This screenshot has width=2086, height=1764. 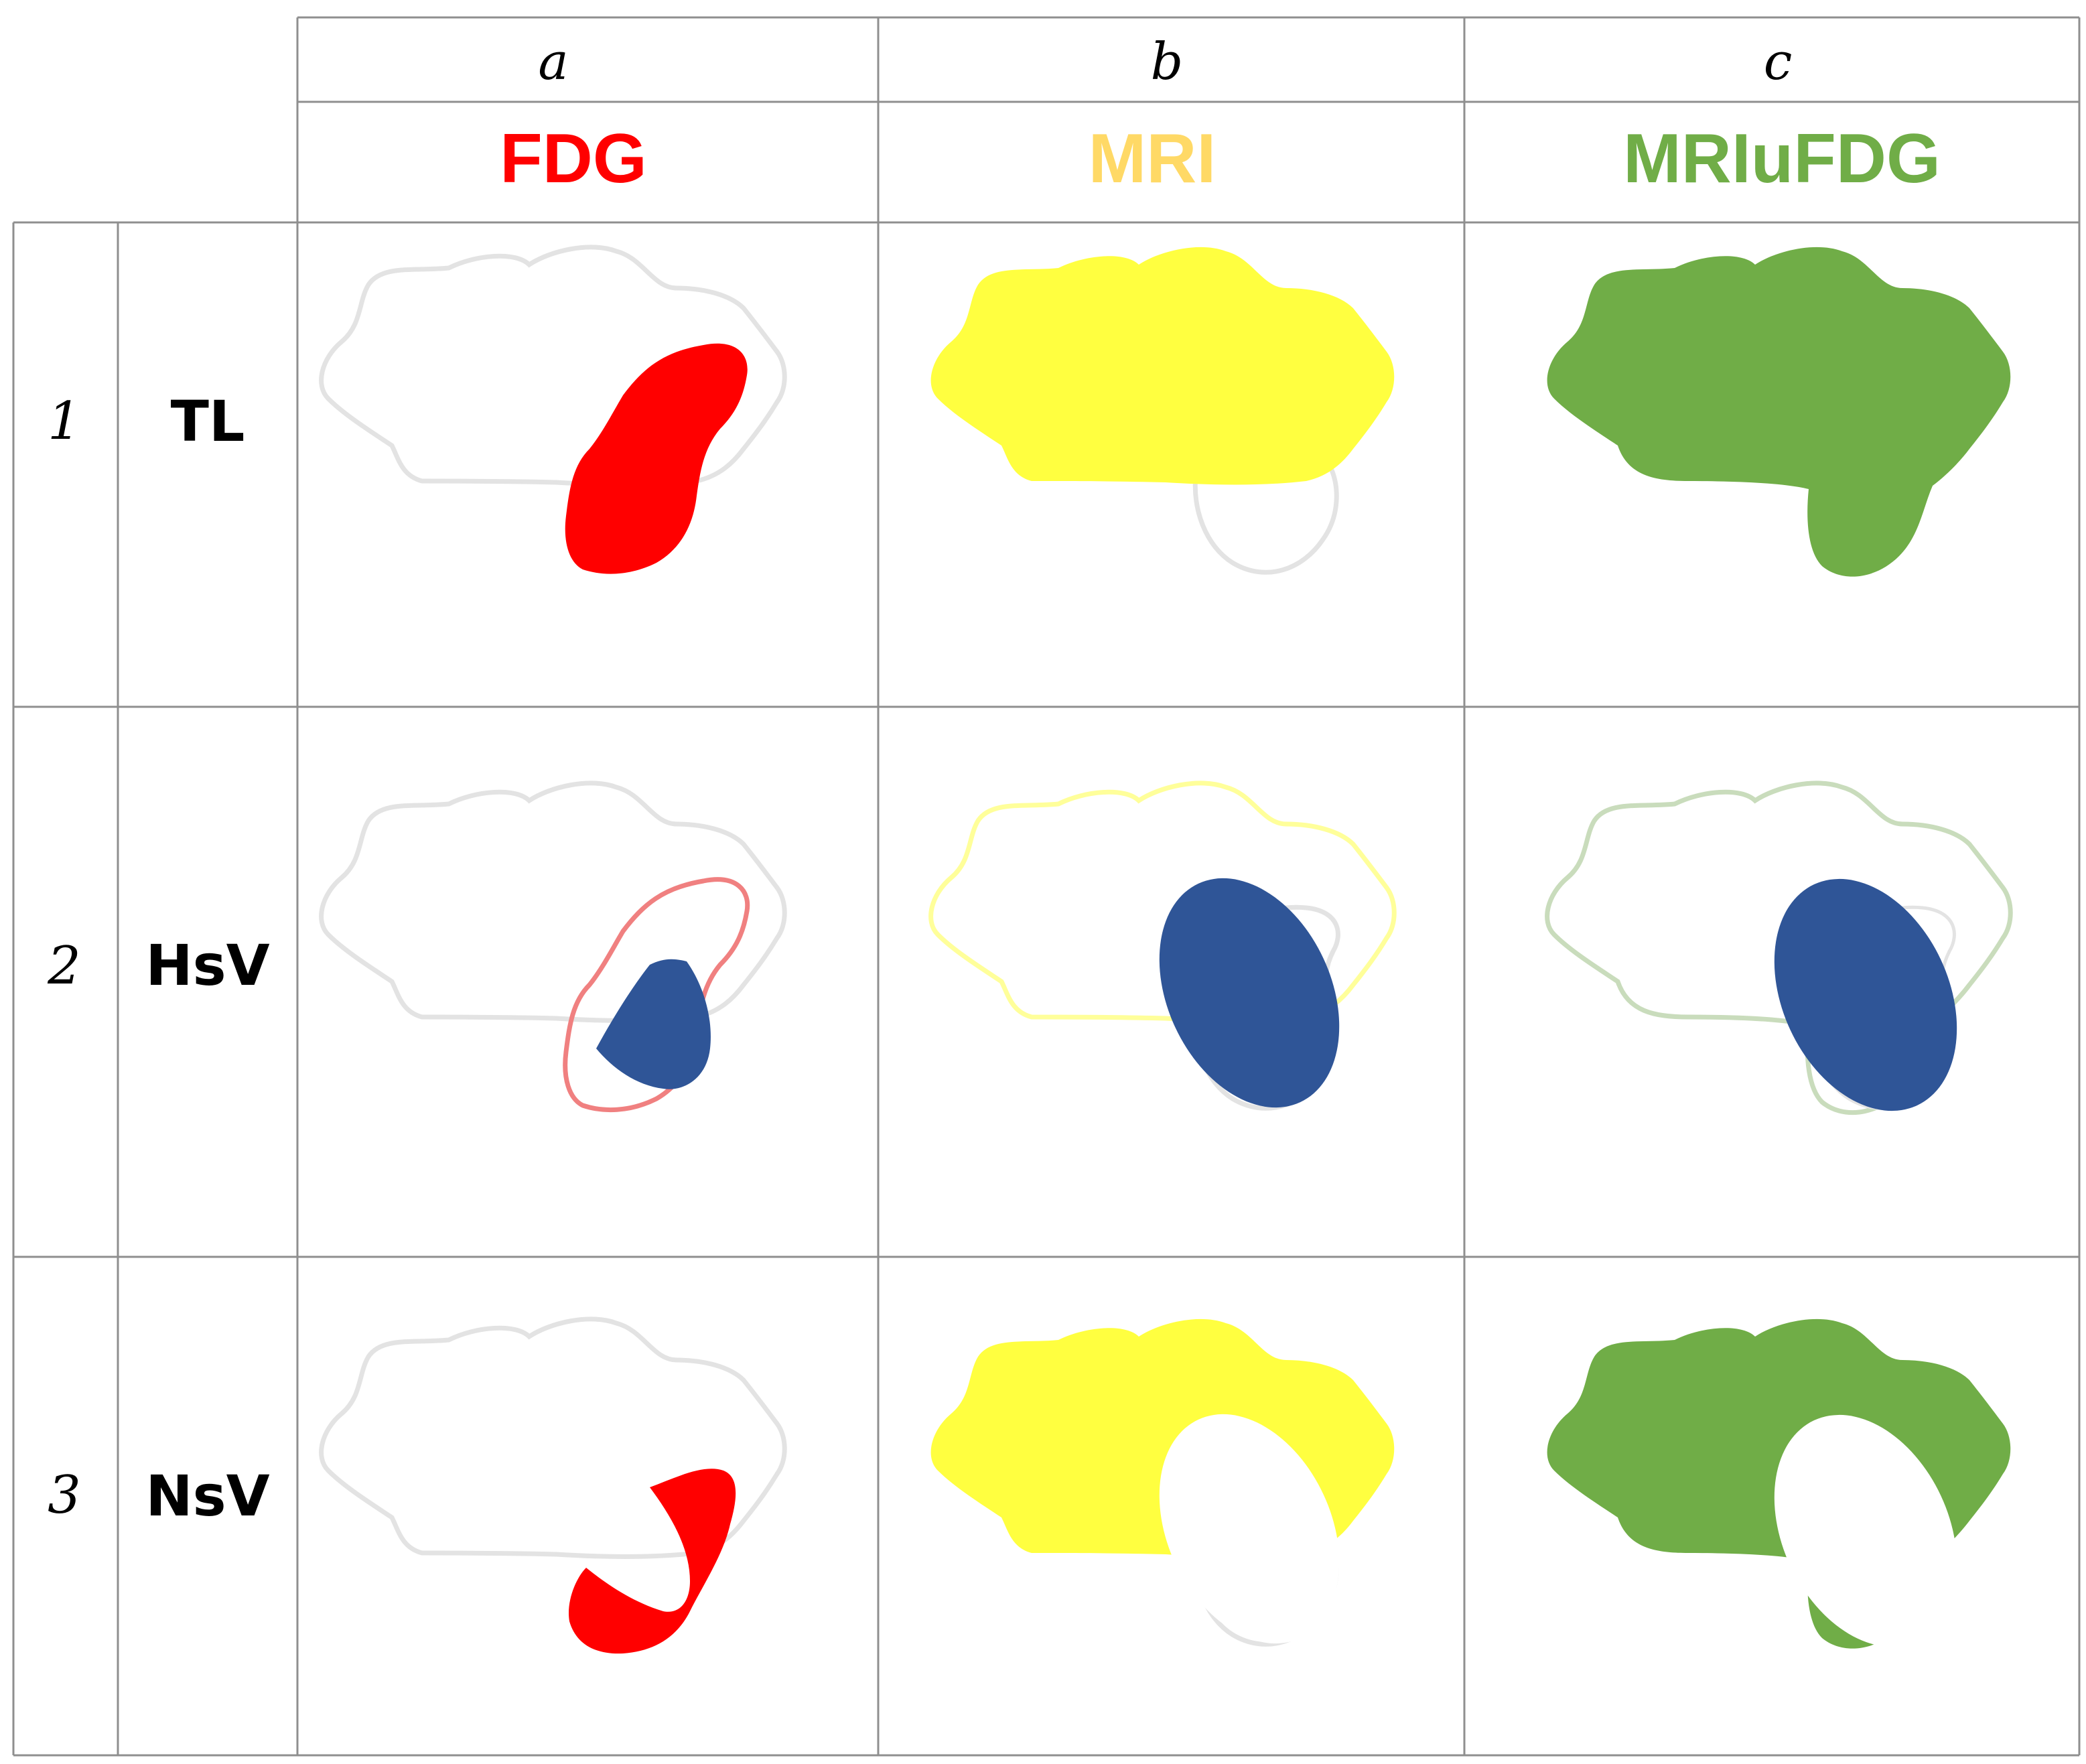 What do you see at coordinates (553, 946) in the screenshot?
I see `cell-2a-fdg-illustration` at bounding box center [553, 946].